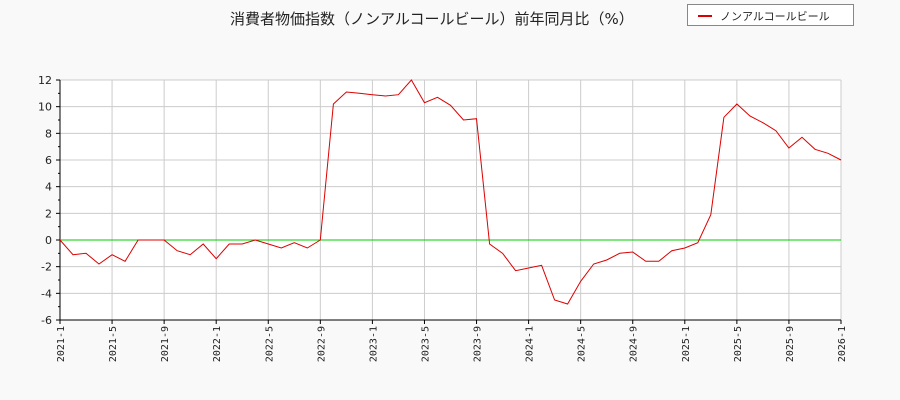 The width and height of the screenshot is (900, 400). I want to click on x-tick-label: 2024-9, so click(634, 344).